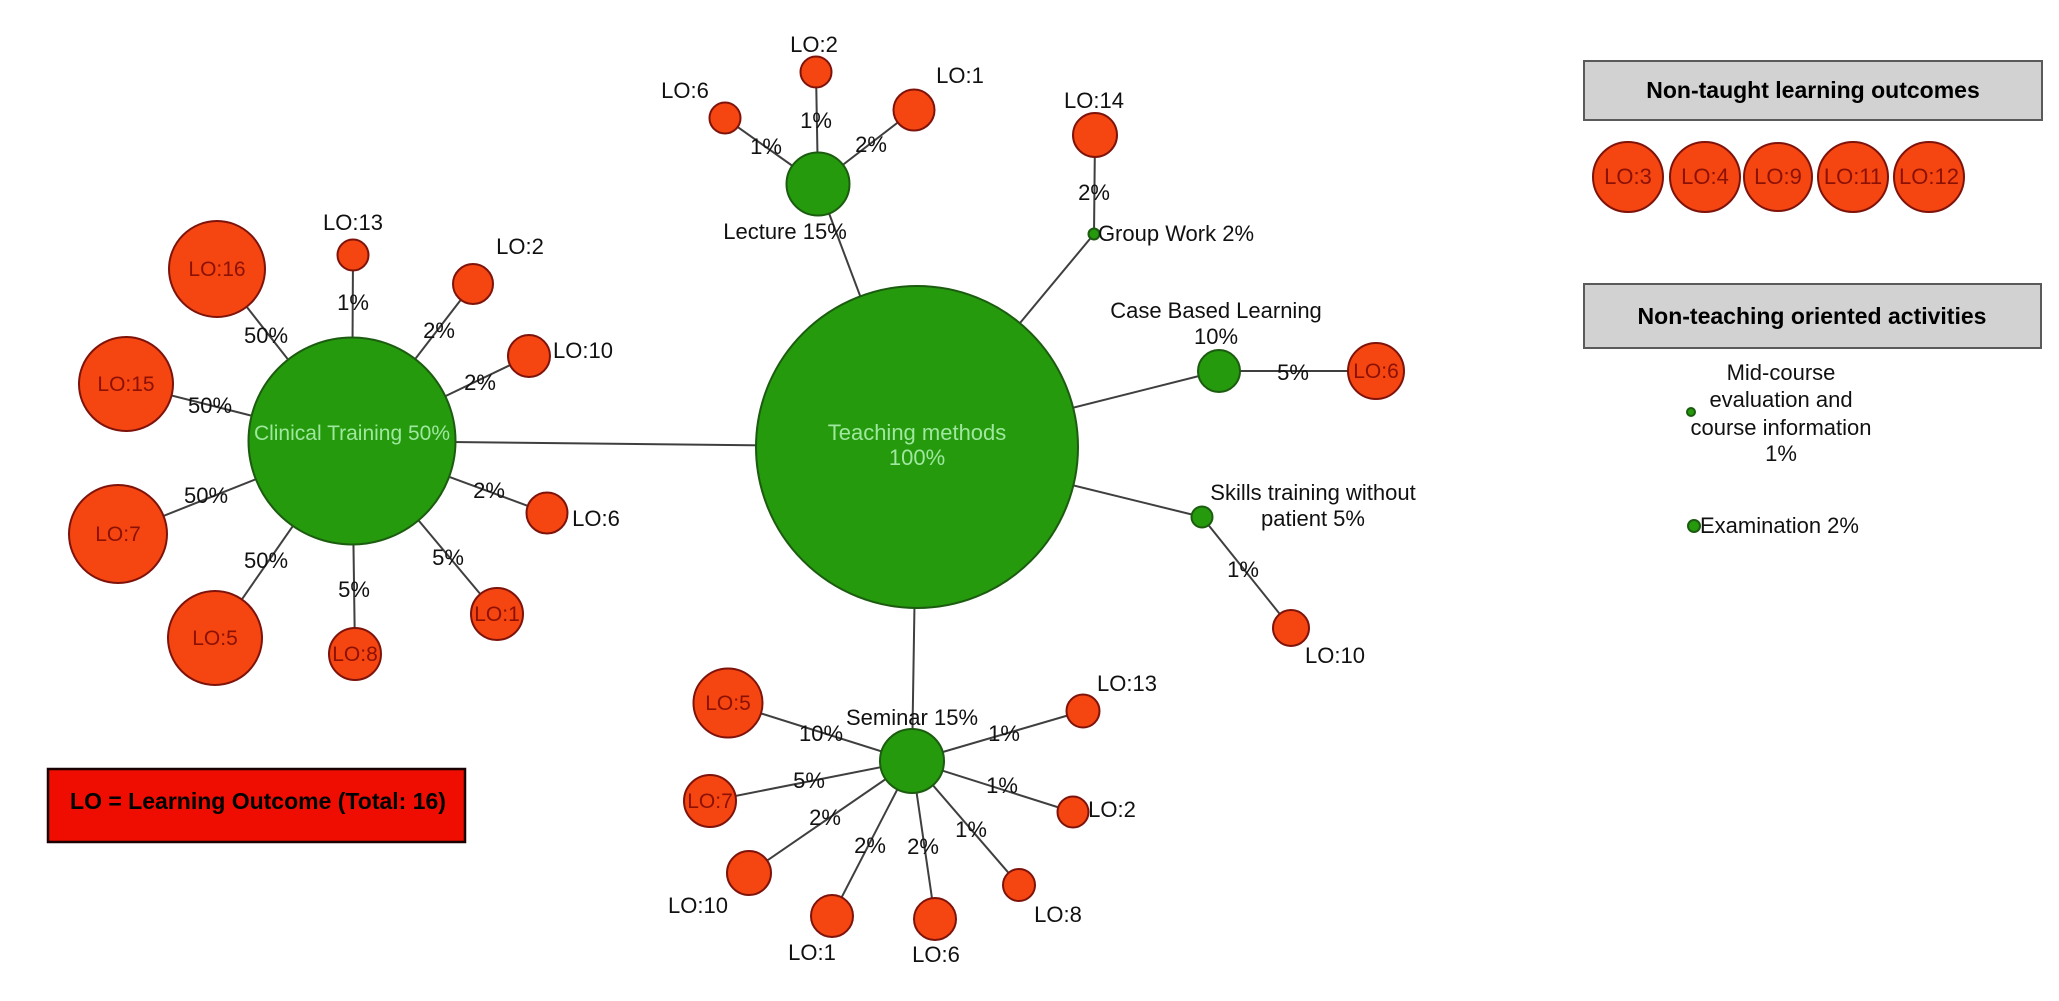  I want to click on svg-text: LO:3, so click(1628, 176).